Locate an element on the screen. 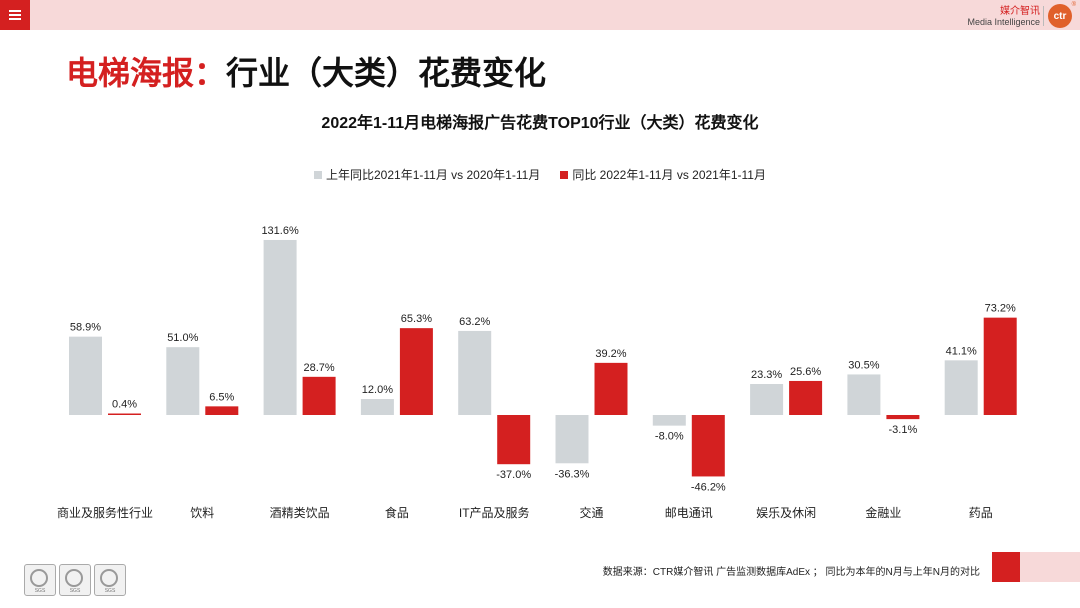 The image size is (1080, 608). category-label-4: IT产品及服务 is located at coordinates (494, 512).